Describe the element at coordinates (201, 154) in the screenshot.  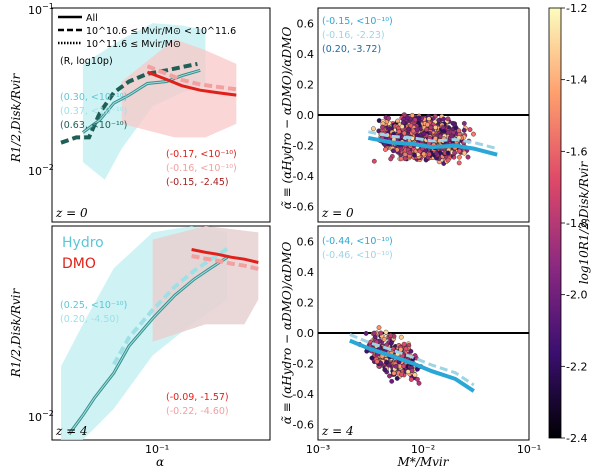
I see `annotation-tl-3: (-0.17, <10⁻¹⁰)` at that location.